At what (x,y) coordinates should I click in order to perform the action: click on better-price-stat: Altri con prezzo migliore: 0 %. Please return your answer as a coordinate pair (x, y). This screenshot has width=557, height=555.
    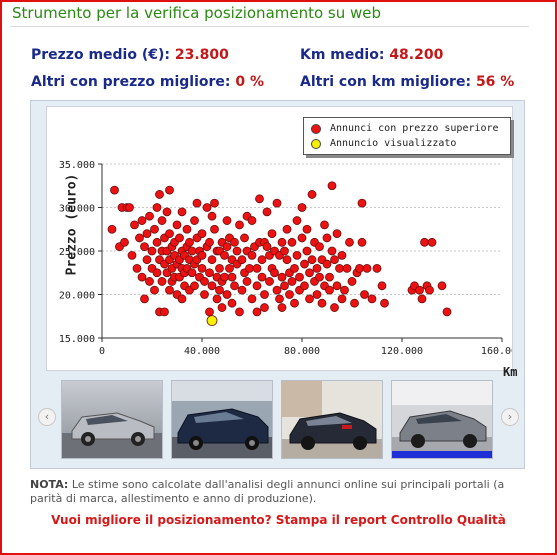
    Looking at the image, I should click on (147, 82).